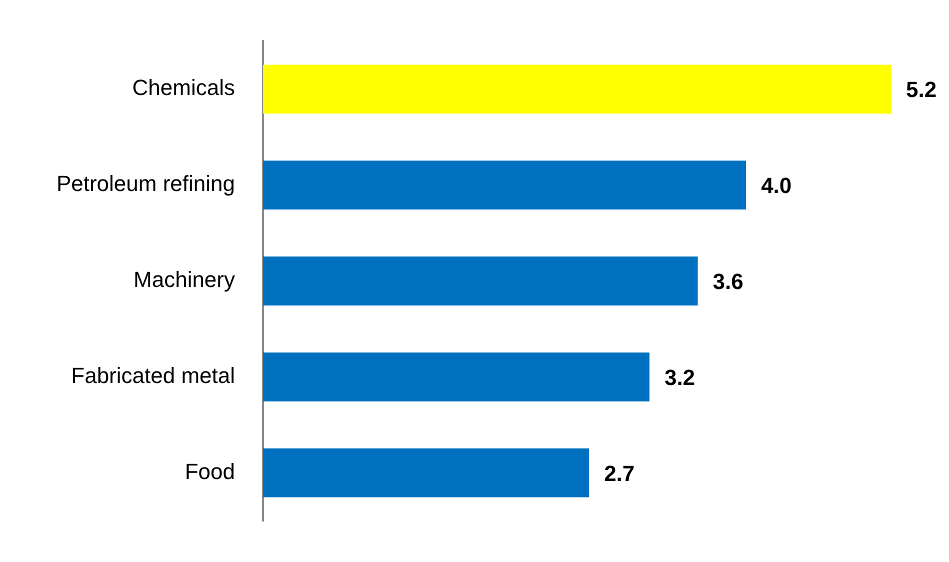  Describe the element at coordinates (776, 185) in the screenshot. I see `data-label: 4.0` at that location.